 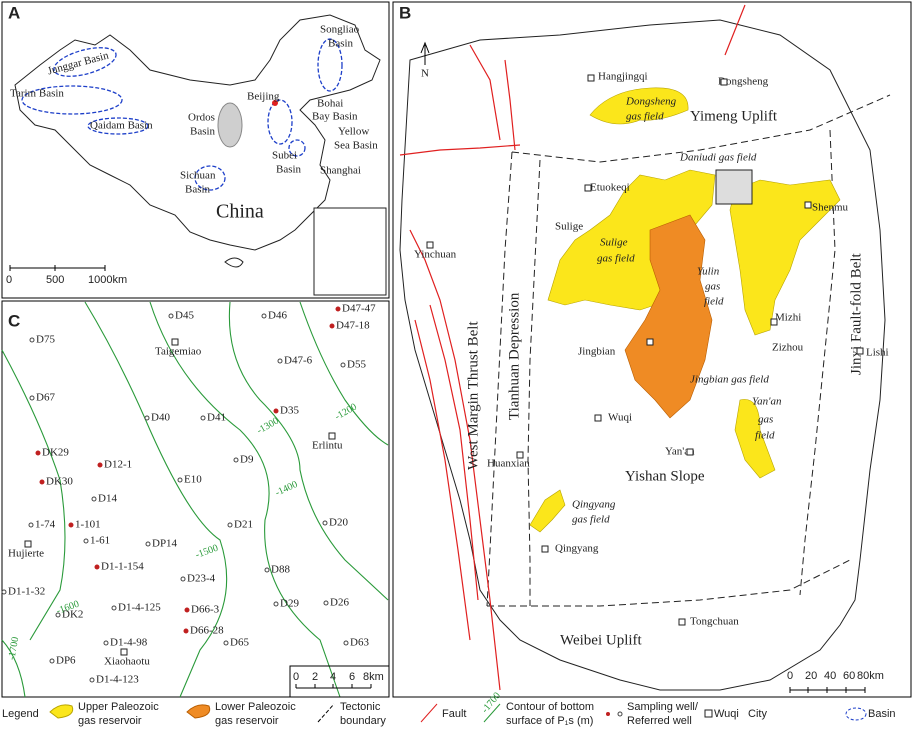 What do you see at coordinates (37, 94) in the screenshot?
I see `label: Tarim Basin` at bounding box center [37, 94].